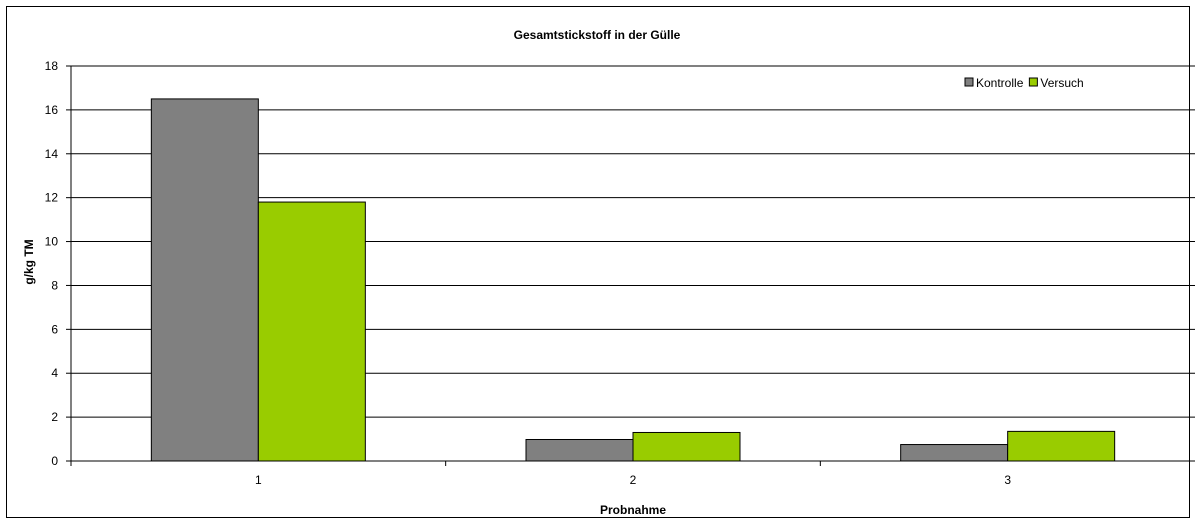  What do you see at coordinates (1000, 83) in the screenshot?
I see `legend-label-kontrolle: Kontrolle` at bounding box center [1000, 83].